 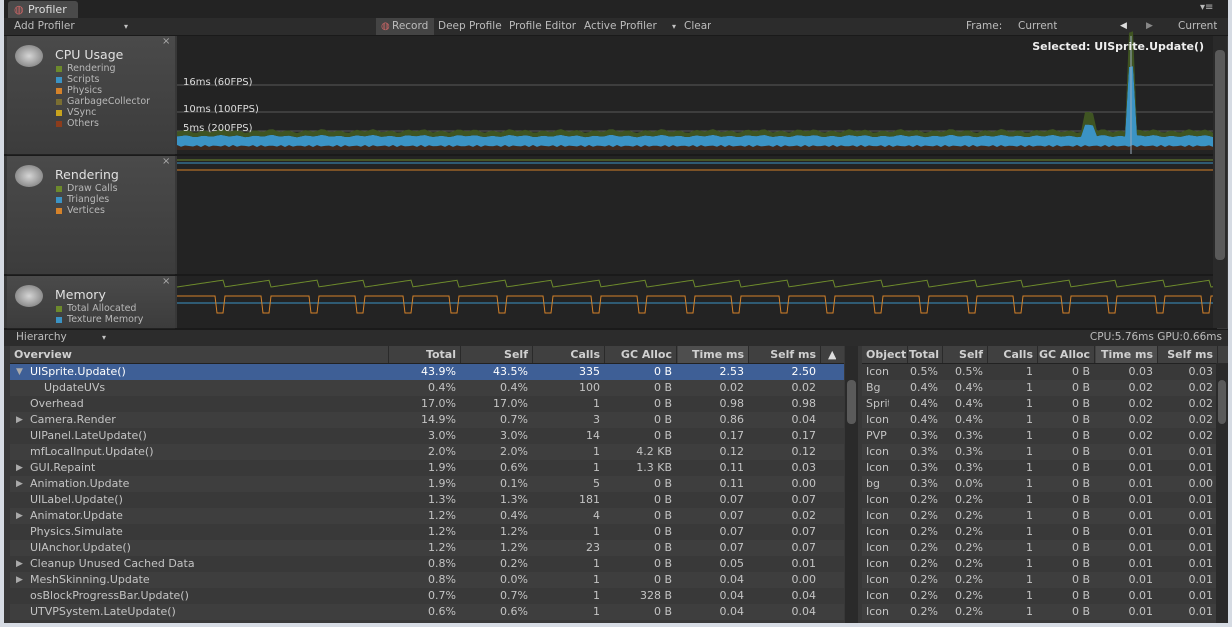 I want to click on column-header: Object, so click(x=885, y=354).